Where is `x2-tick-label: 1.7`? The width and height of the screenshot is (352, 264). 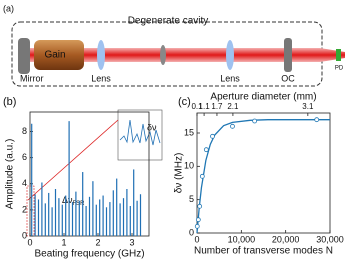
x2-tick-label: 1.7 is located at coordinates (217, 106).